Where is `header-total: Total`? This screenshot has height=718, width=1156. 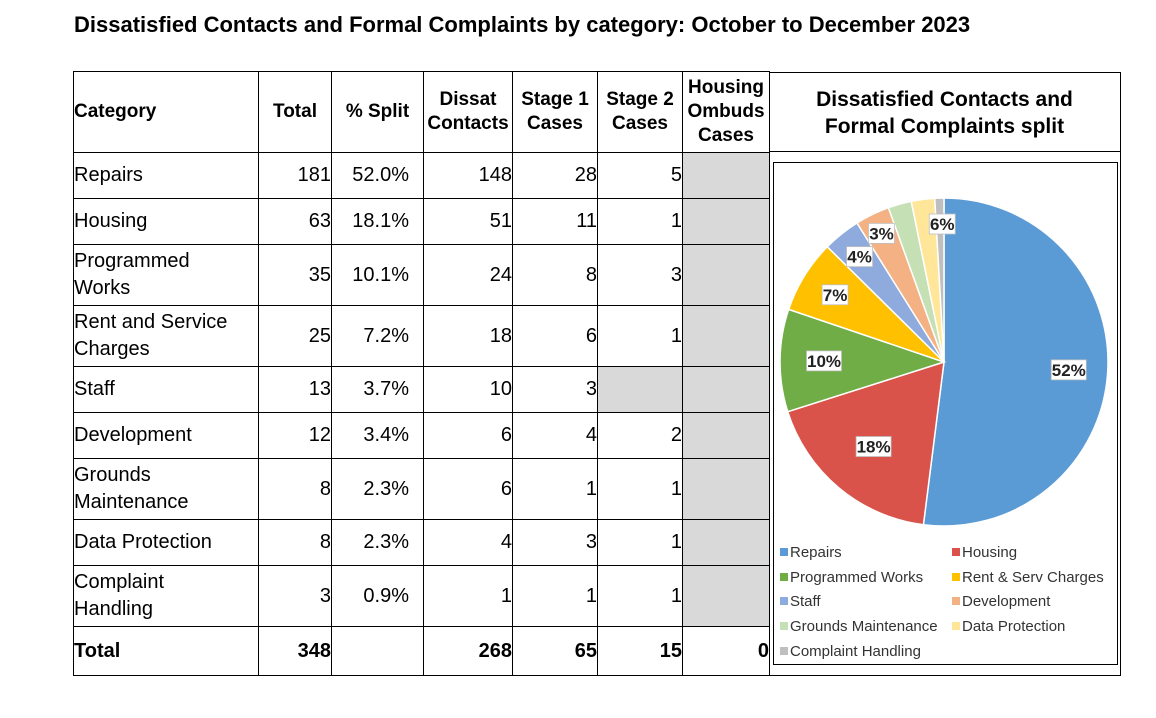
header-total: Total is located at coordinates (295, 112).